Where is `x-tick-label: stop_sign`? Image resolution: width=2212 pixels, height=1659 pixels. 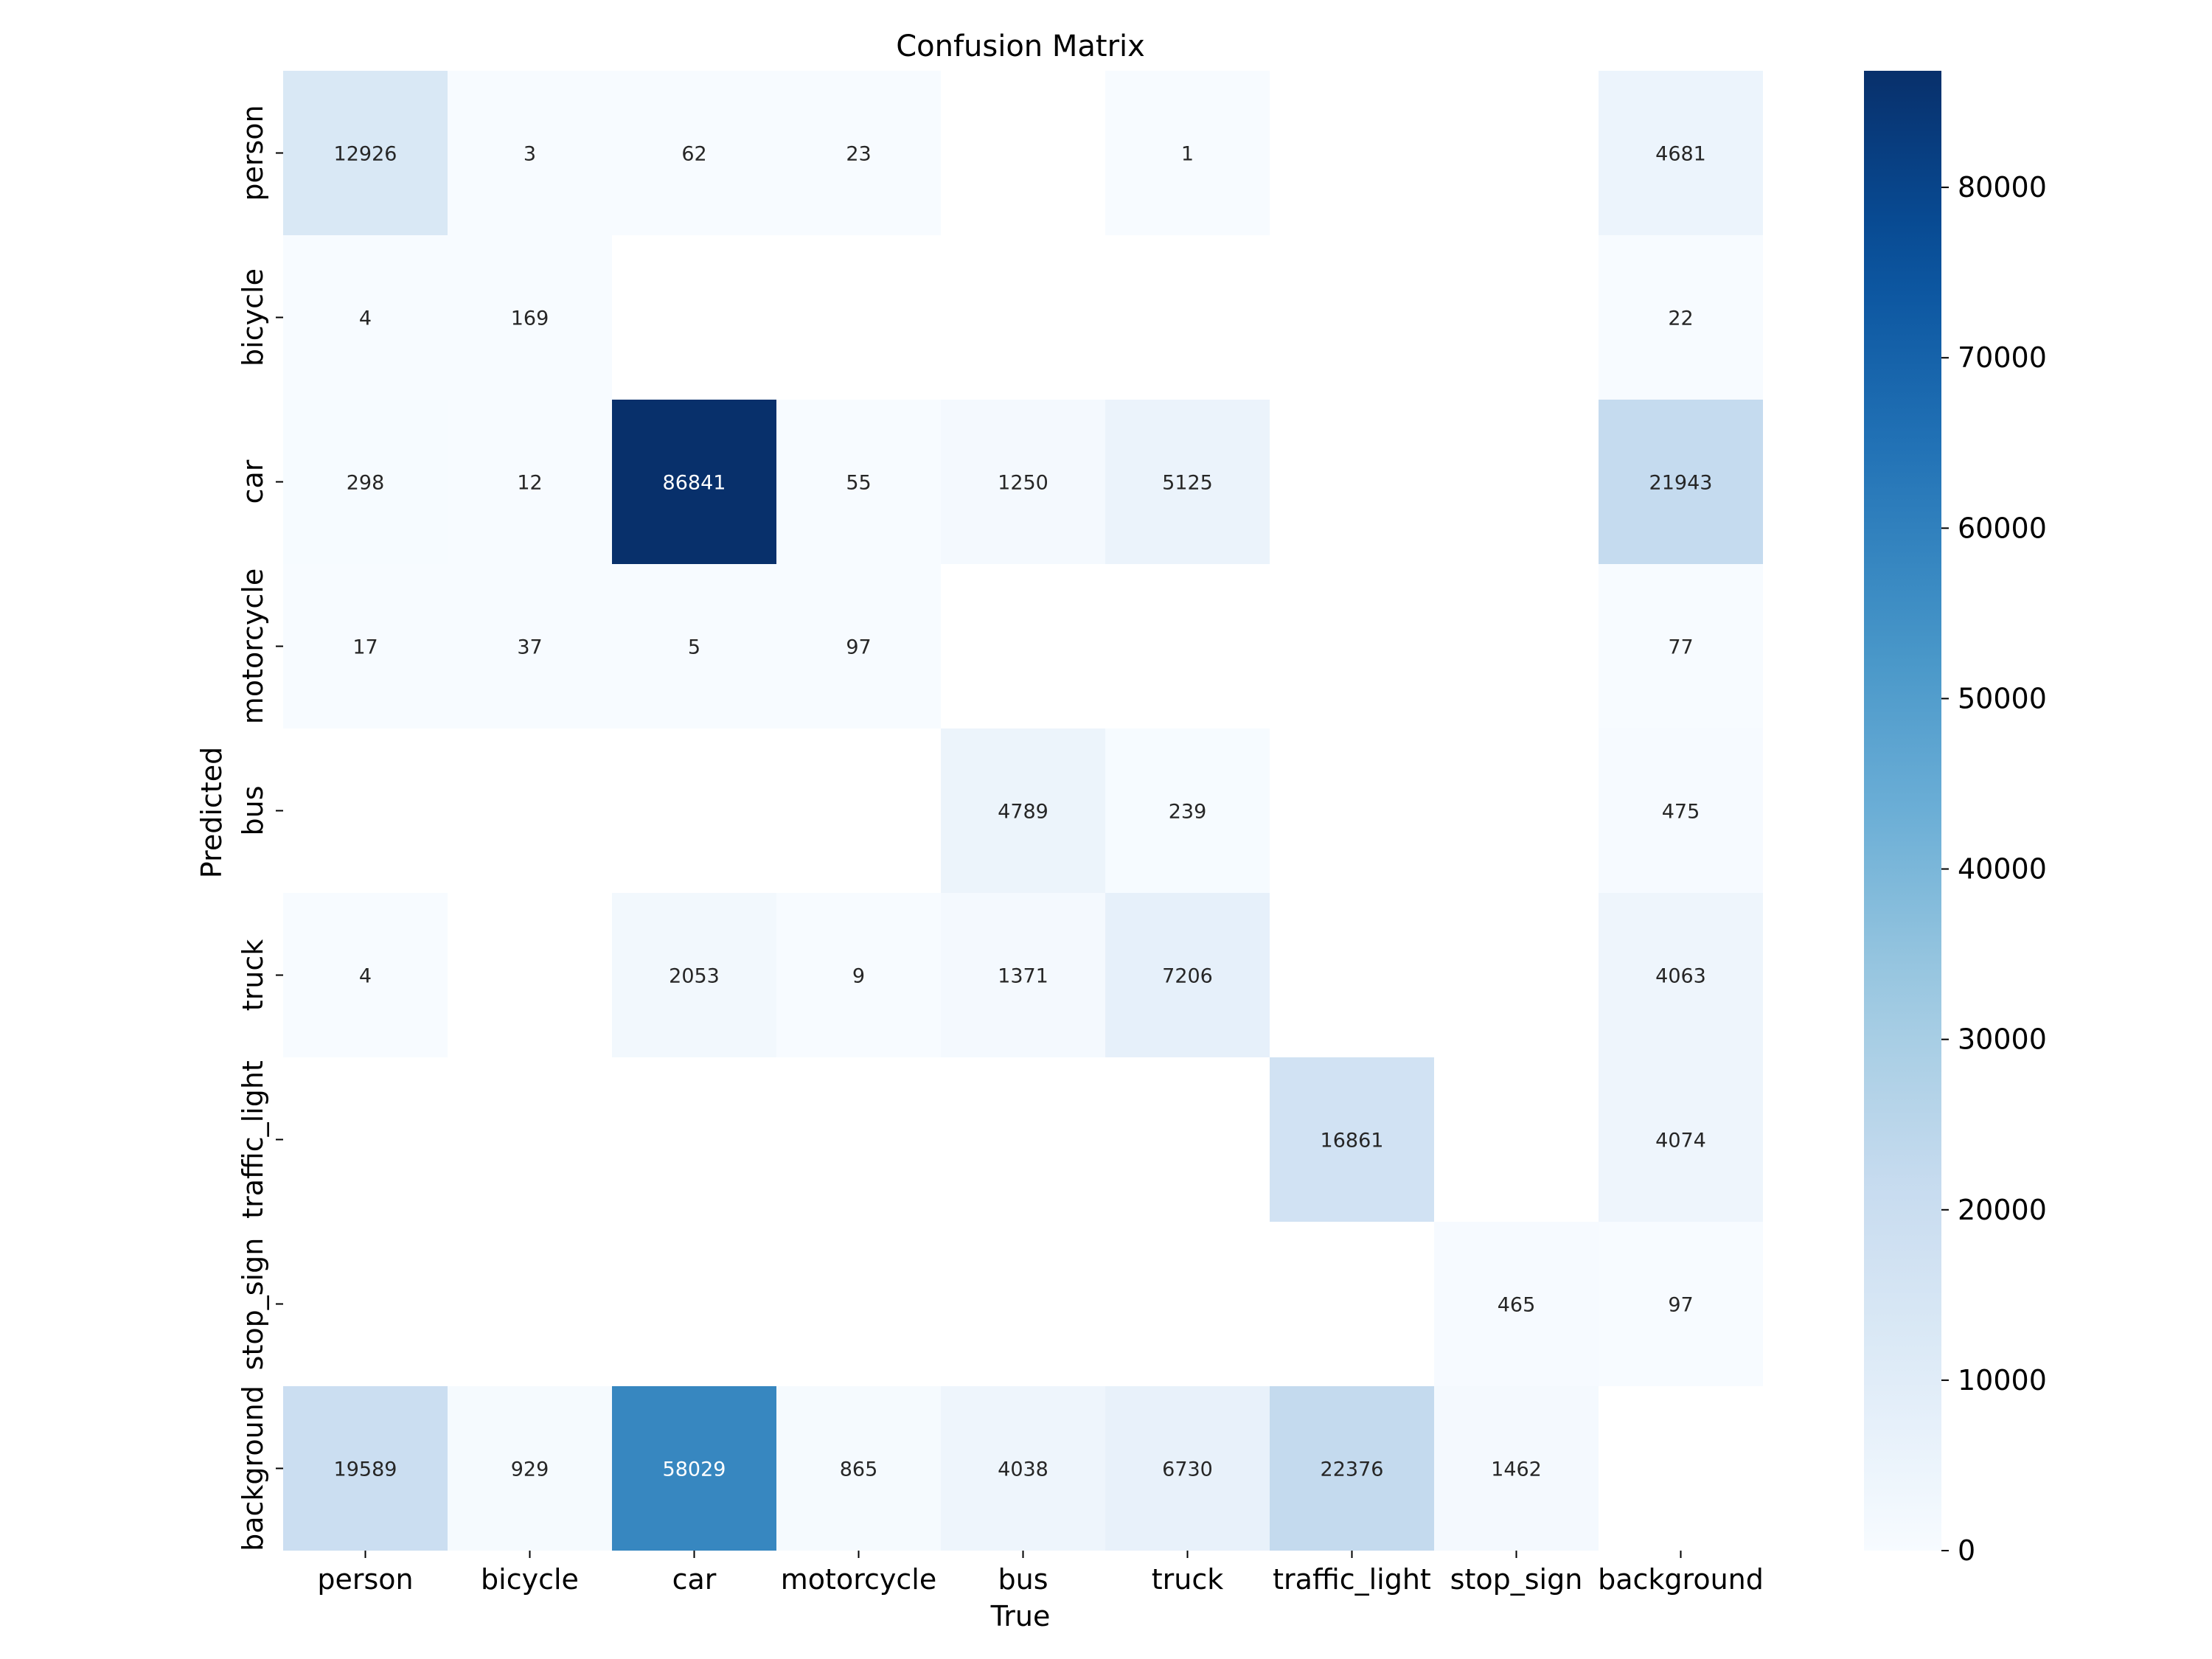
x-tick-label: stop_sign is located at coordinates (1516, 1579).